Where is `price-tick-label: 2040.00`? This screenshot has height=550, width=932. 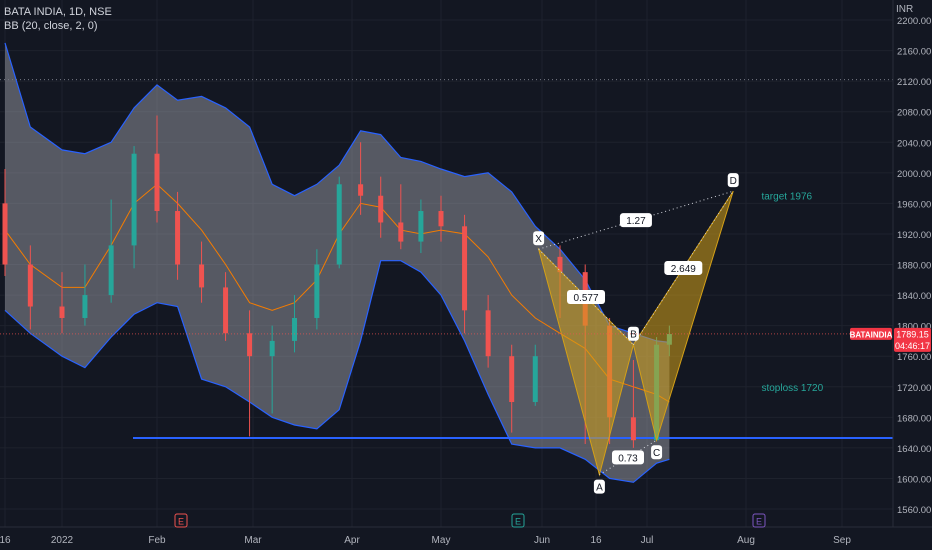
price-tick-label: 2040.00 is located at coordinates (914, 143).